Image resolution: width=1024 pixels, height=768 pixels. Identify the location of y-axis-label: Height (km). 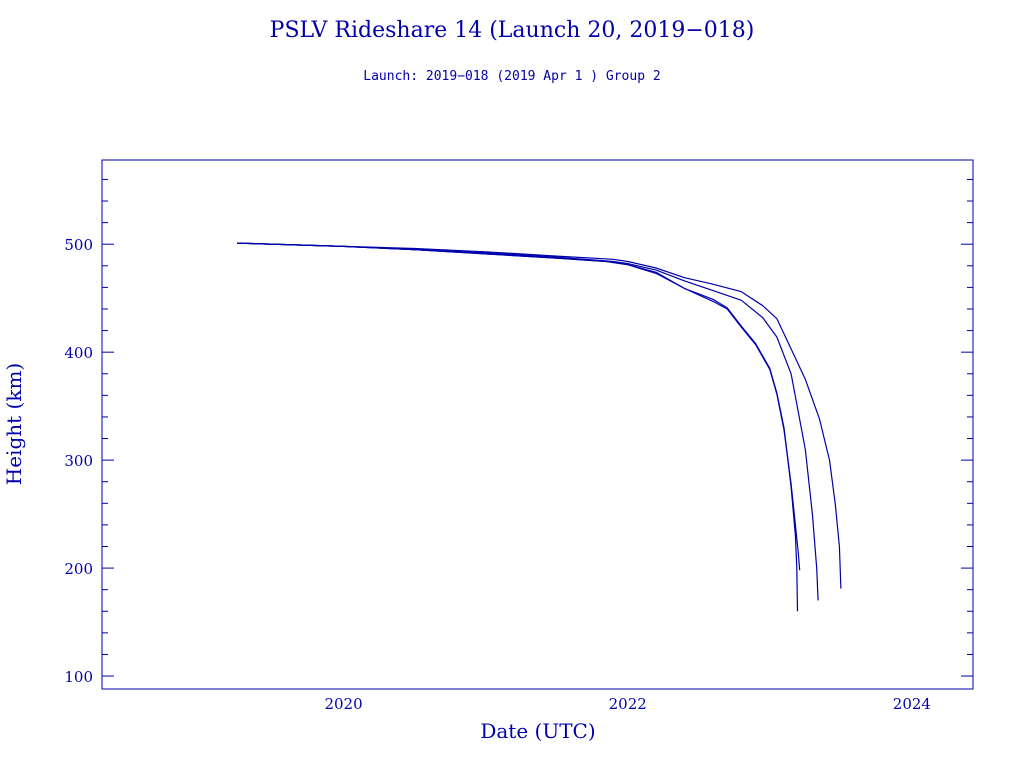
(14, 424).